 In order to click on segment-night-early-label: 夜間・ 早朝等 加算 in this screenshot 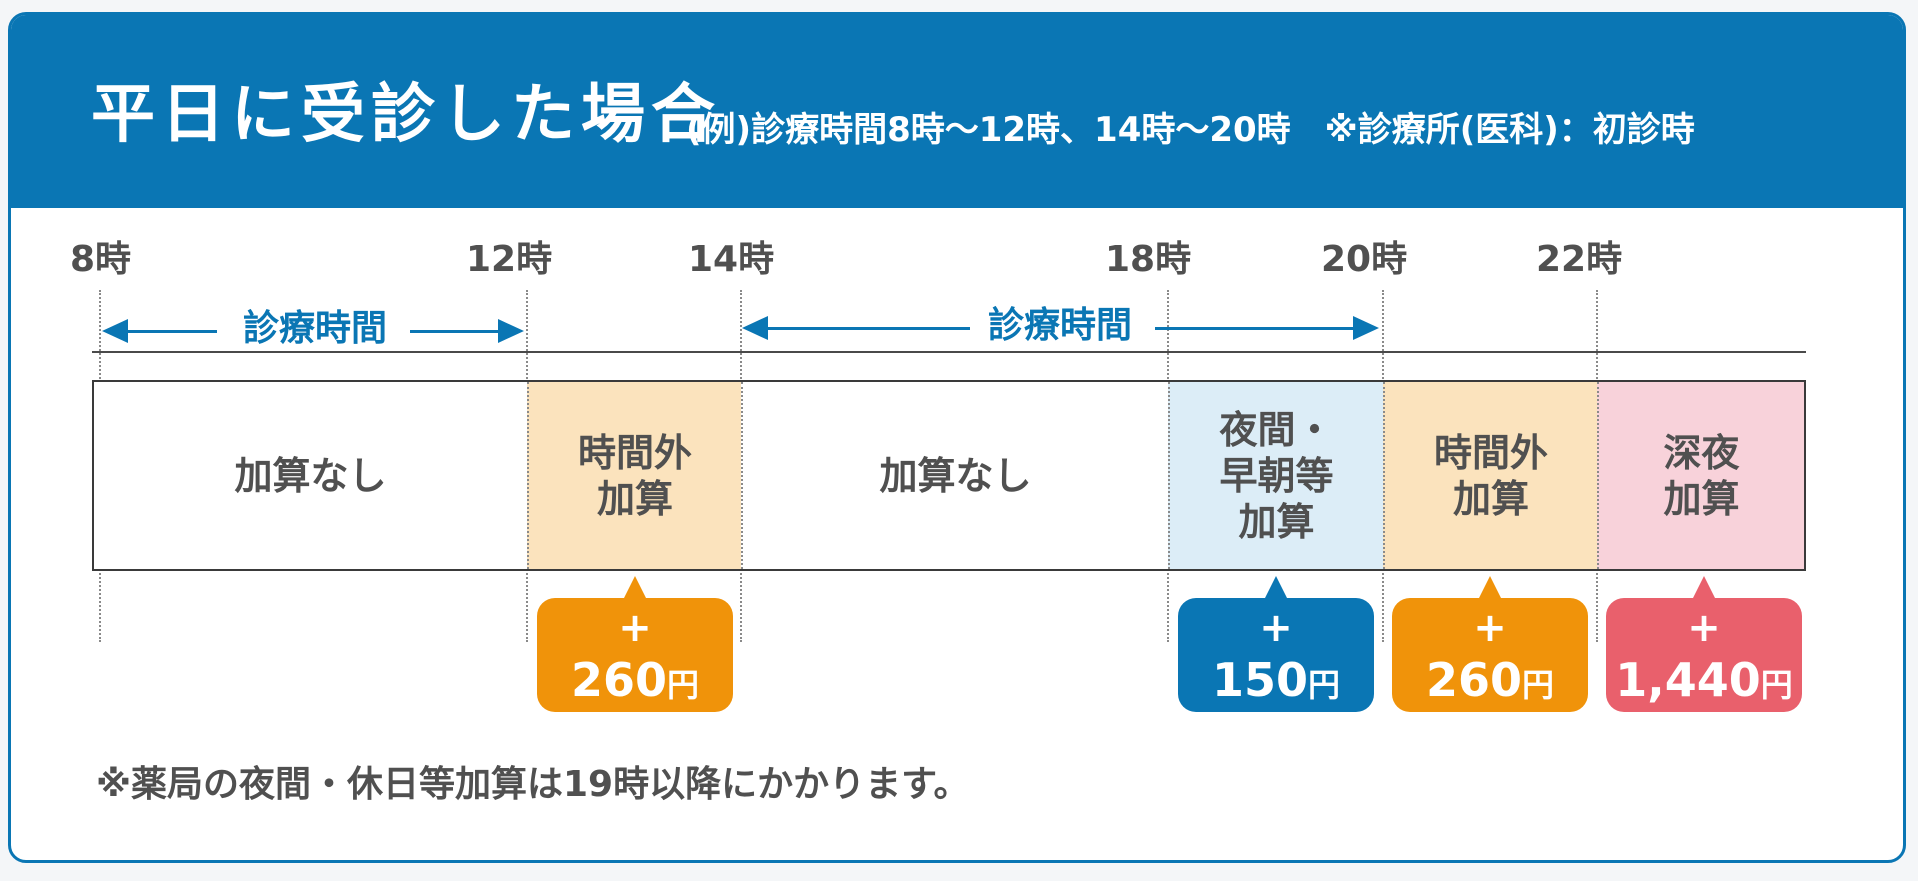, I will do `click(1276, 475)`.